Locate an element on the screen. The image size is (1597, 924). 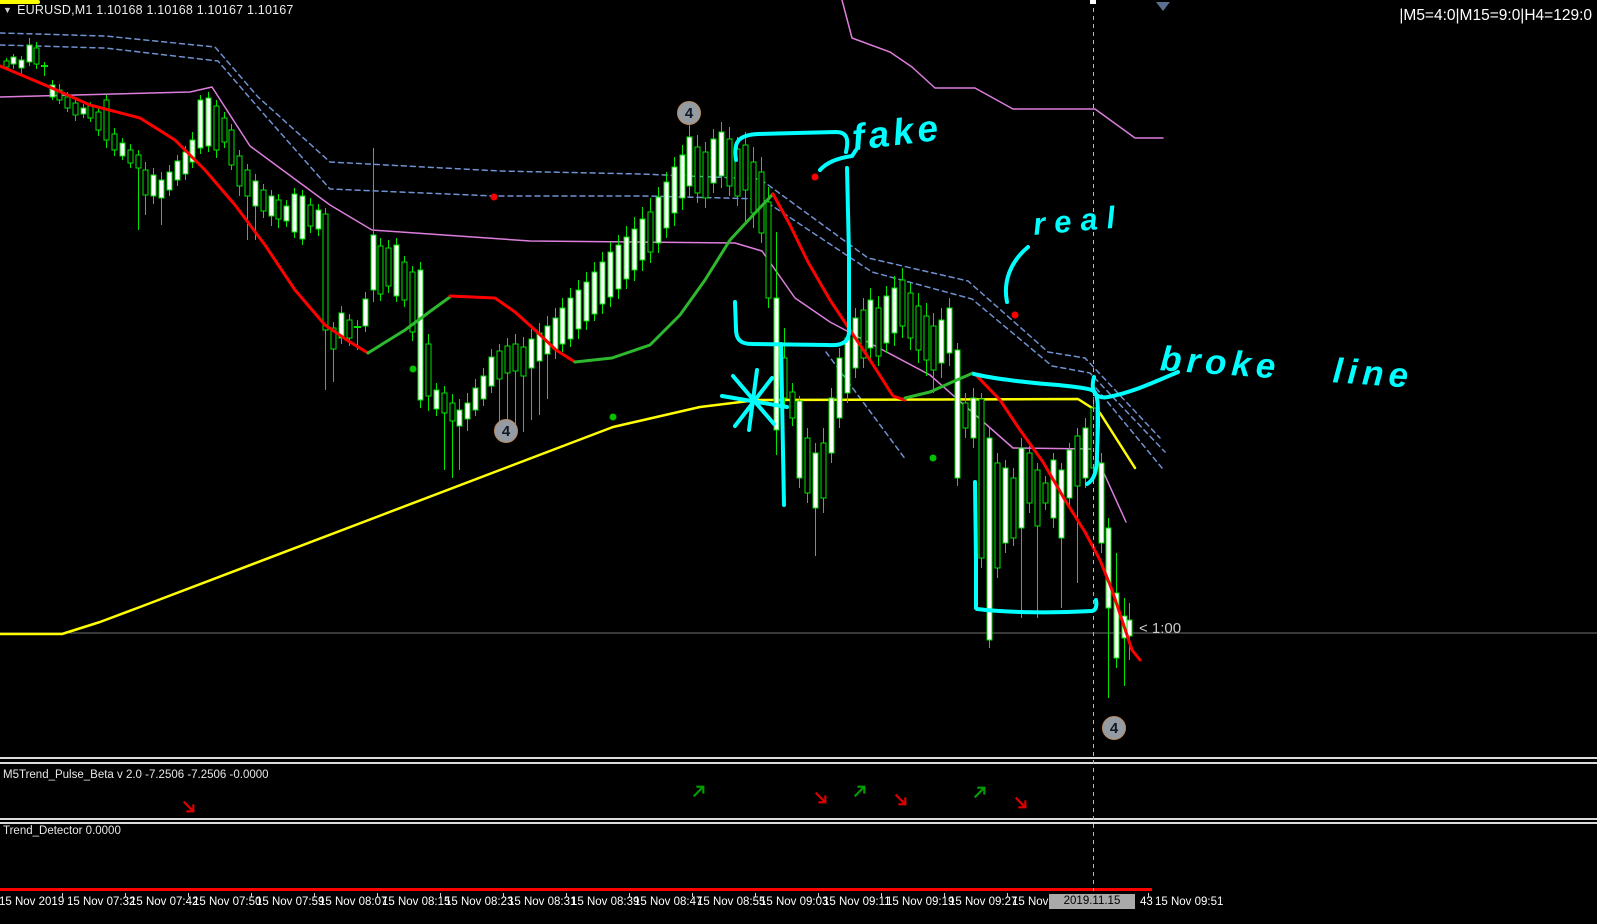
time-axis-label: 15 Nov 09:11 is located at coordinates (857, 902).